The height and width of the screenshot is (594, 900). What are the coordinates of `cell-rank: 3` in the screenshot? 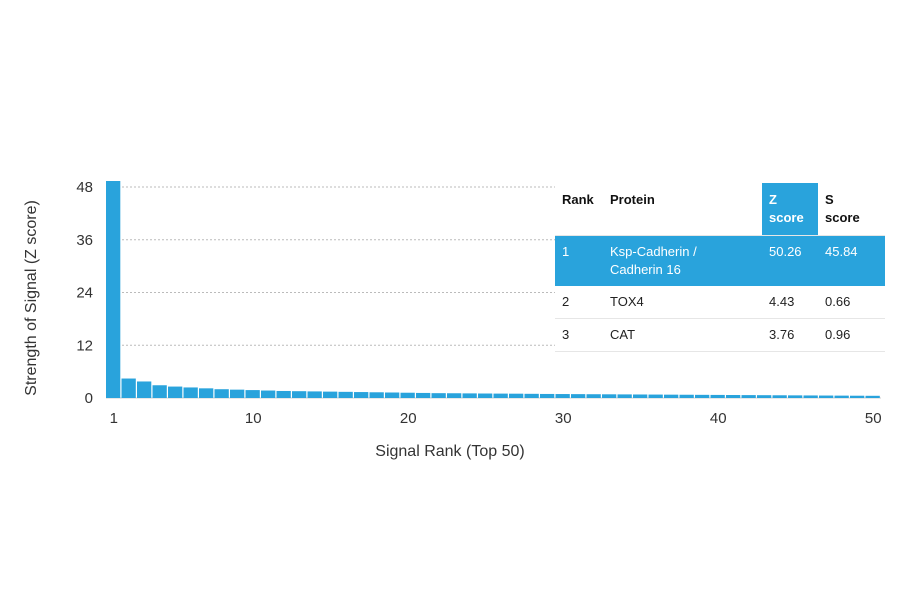 It's located at (579, 335).